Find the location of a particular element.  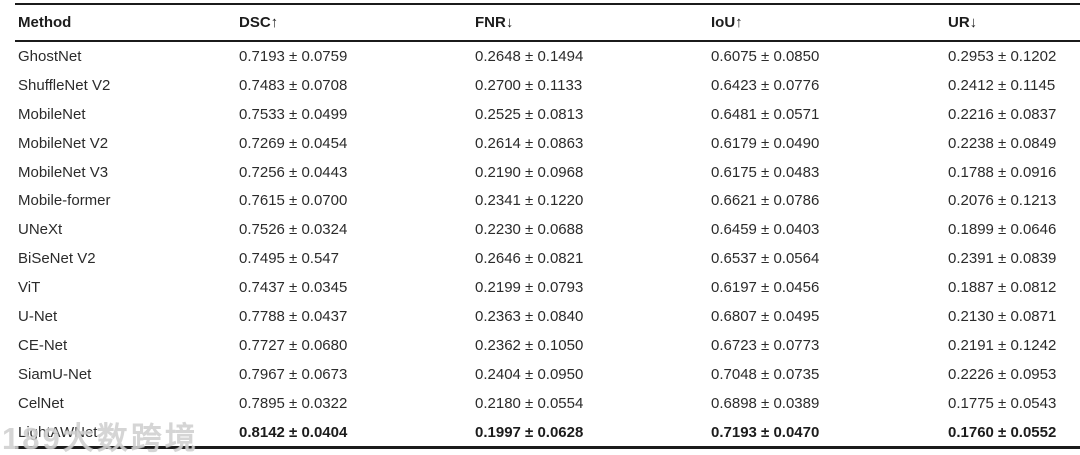

dsc-cell: 0.7256 ± 0.0443 is located at coordinates (293, 172).